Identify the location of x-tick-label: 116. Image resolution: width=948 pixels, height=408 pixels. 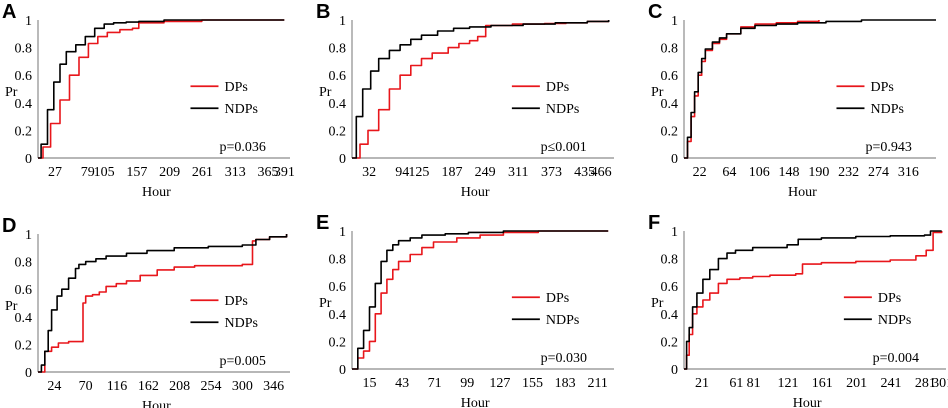
(117, 386).